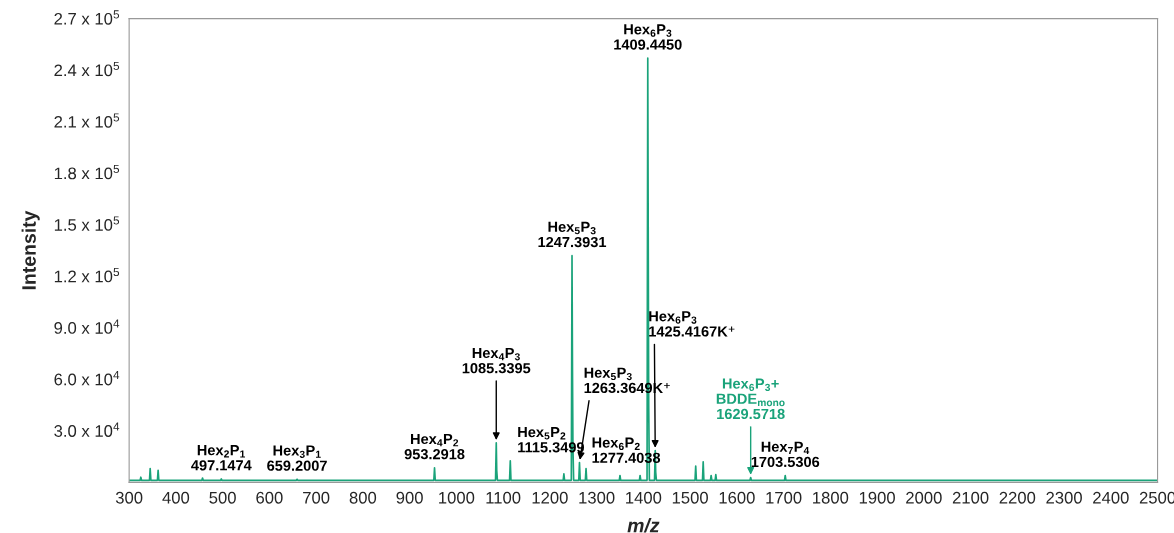  I want to click on annotation: Hex$_{2}$P$_{1}$ 497.1474, so click(221, 458).